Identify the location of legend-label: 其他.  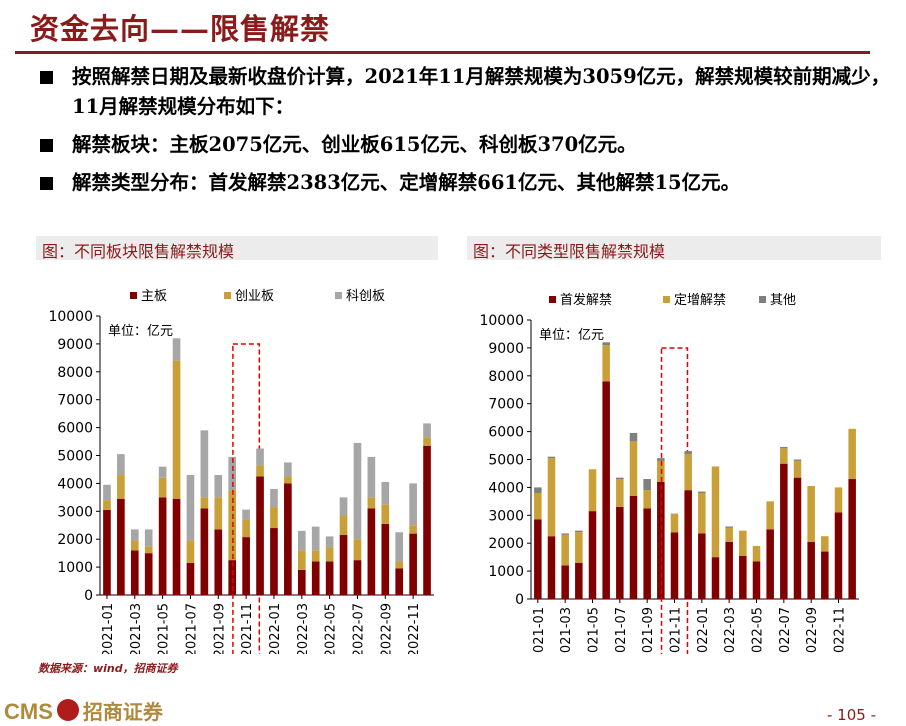
(783, 300).